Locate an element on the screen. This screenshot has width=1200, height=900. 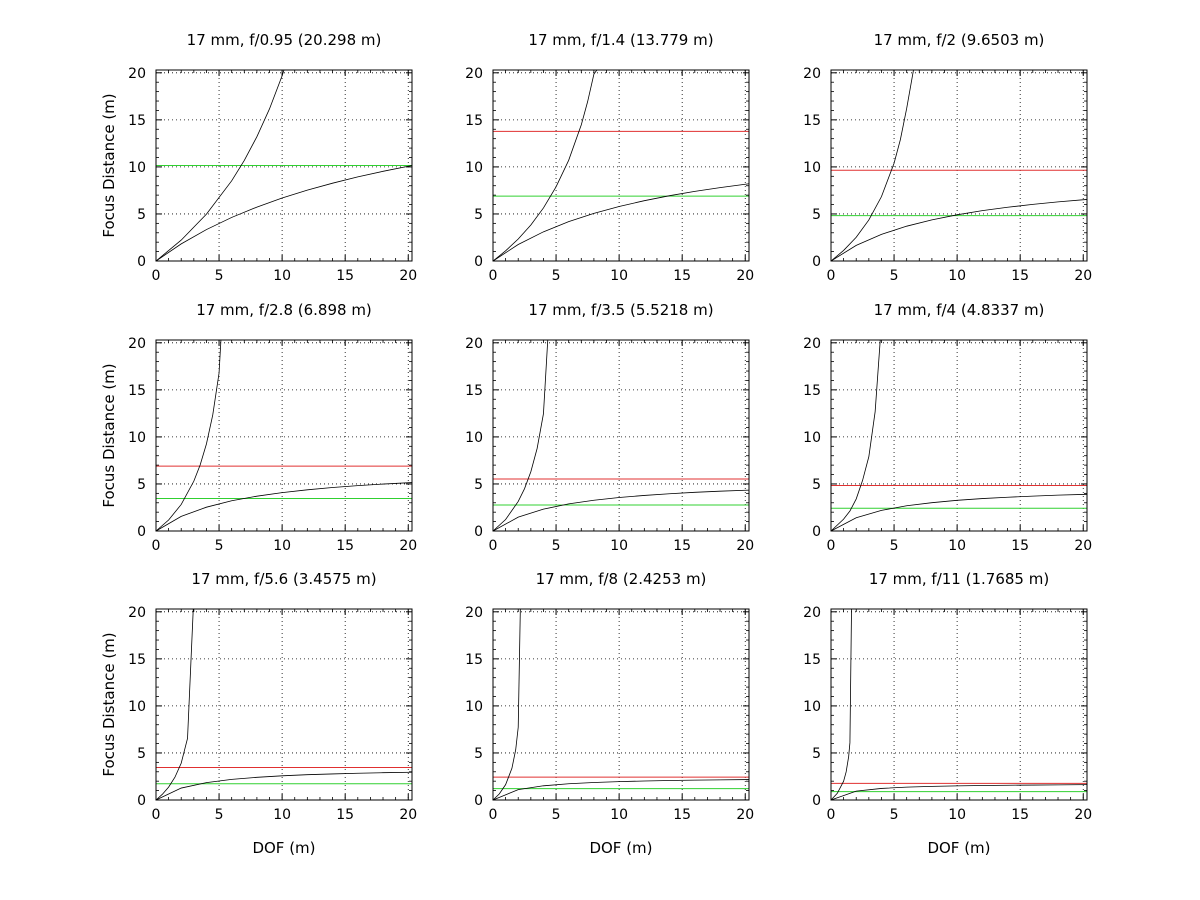
chart-panel-5: 0 5 10 15 20 0 5 10 15 20 17 mm, f/3.5 (5.5218 m) is located at coordinates (609, 427).